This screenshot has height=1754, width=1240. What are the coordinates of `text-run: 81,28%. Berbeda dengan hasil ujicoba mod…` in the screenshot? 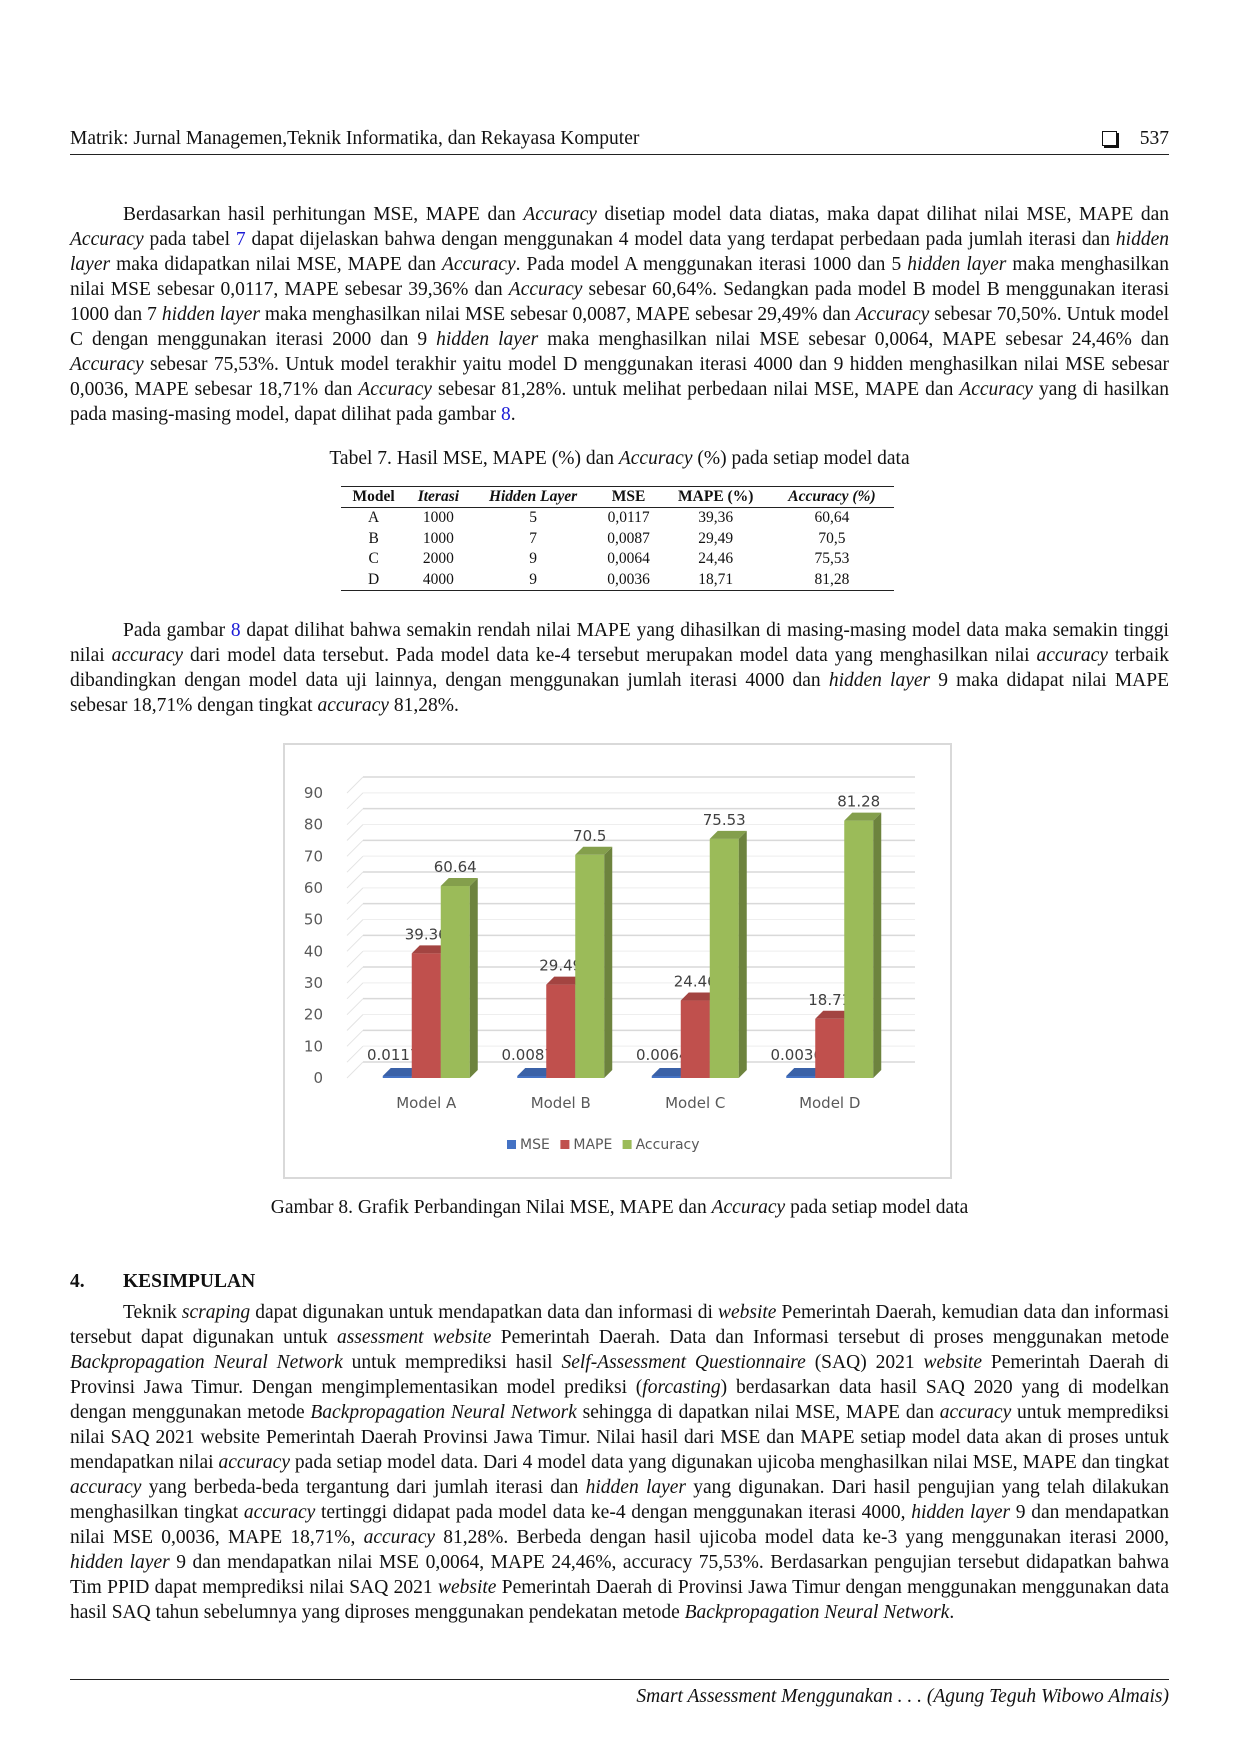 It's located at (802, 1537).